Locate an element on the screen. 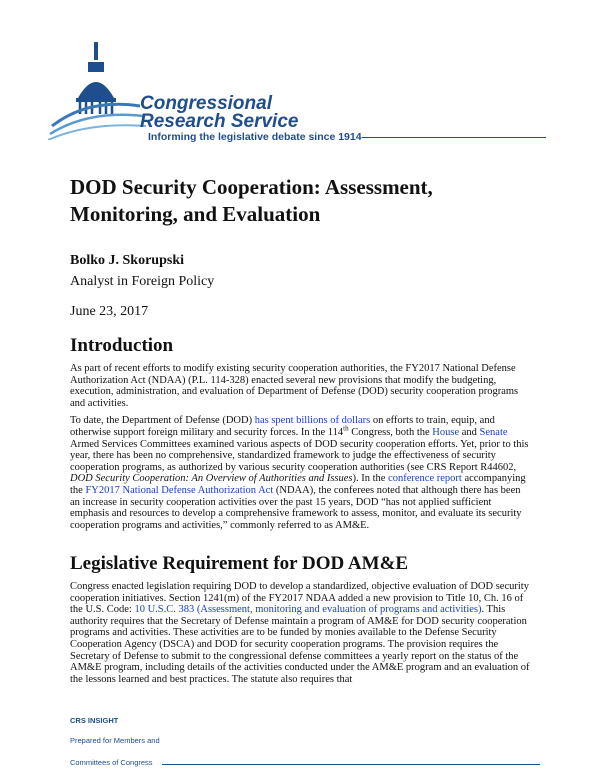 This screenshot has height=777, width=600. text-run: accompanying the is located at coordinates (298, 484).